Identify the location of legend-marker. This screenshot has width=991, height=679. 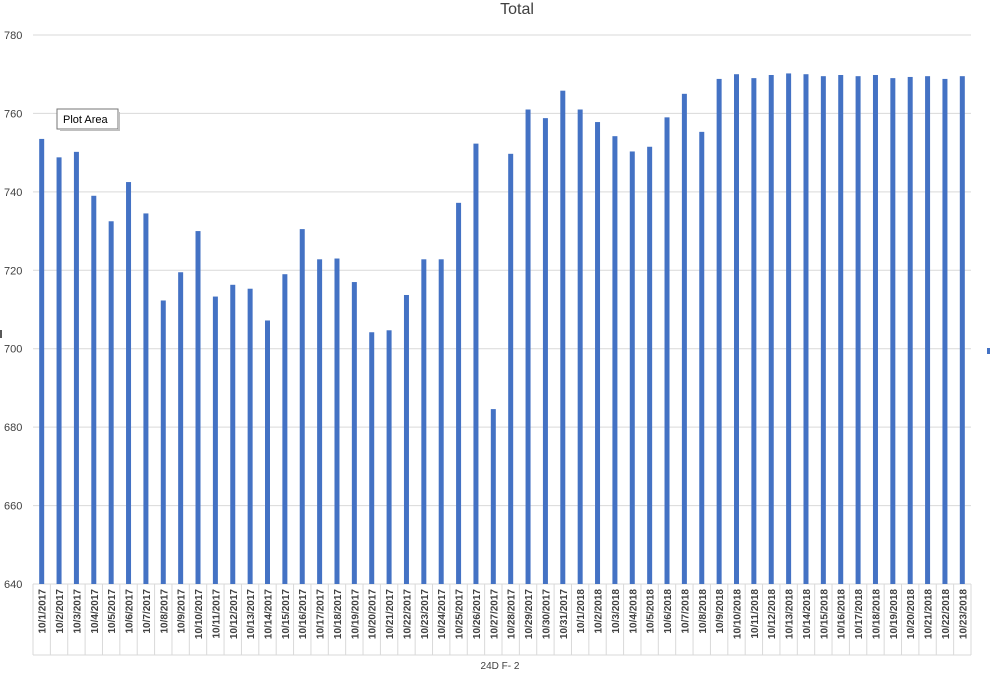
(988, 351).